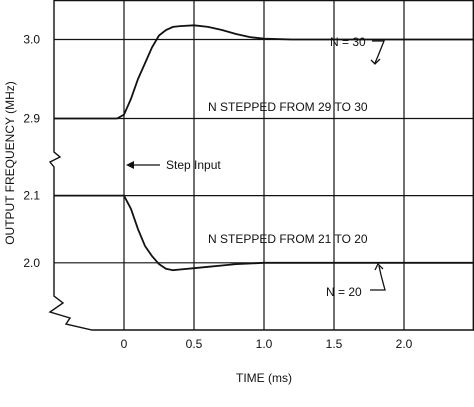 The height and width of the screenshot is (407, 474). I want to click on annotation-stepped-up: N STEPPED FROM 29 TO 30, so click(288, 107).